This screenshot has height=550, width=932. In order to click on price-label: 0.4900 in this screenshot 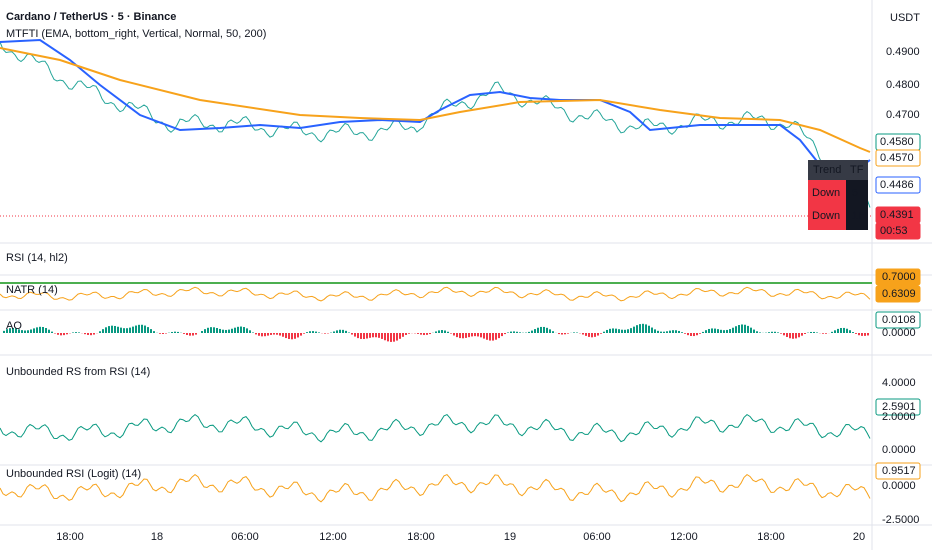, I will do `click(903, 52)`.